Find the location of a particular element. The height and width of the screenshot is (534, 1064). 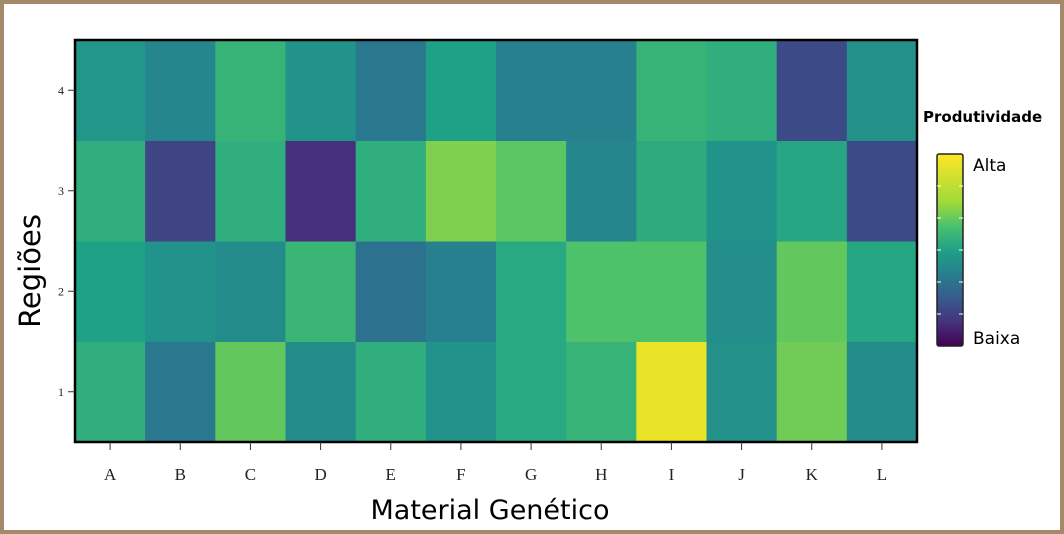

x-tick-label: K is located at coordinates (812, 474).